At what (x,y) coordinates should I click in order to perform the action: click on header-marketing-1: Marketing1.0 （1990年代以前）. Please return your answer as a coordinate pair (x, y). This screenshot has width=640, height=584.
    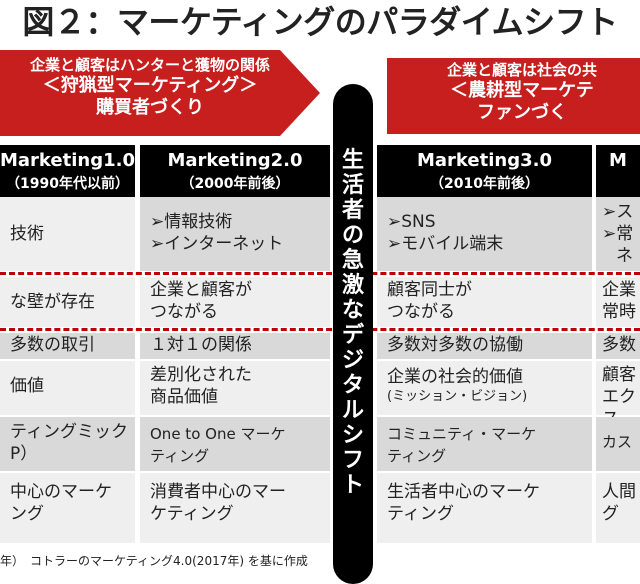
    Looking at the image, I should click on (67, 171).